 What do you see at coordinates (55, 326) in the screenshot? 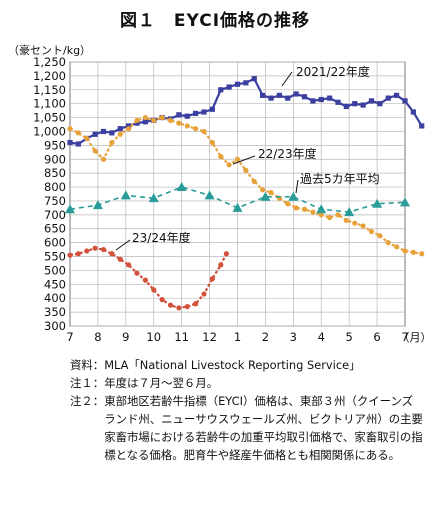
I see `y-tick-label: 300` at bounding box center [55, 326].